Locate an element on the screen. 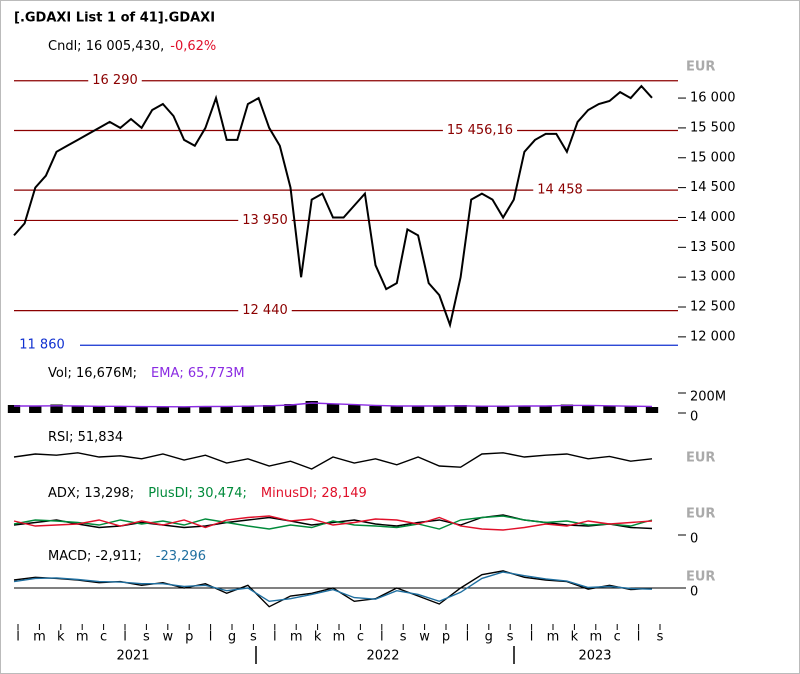  legend-entry: PlusDI; 30,474; is located at coordinates (197, 493).